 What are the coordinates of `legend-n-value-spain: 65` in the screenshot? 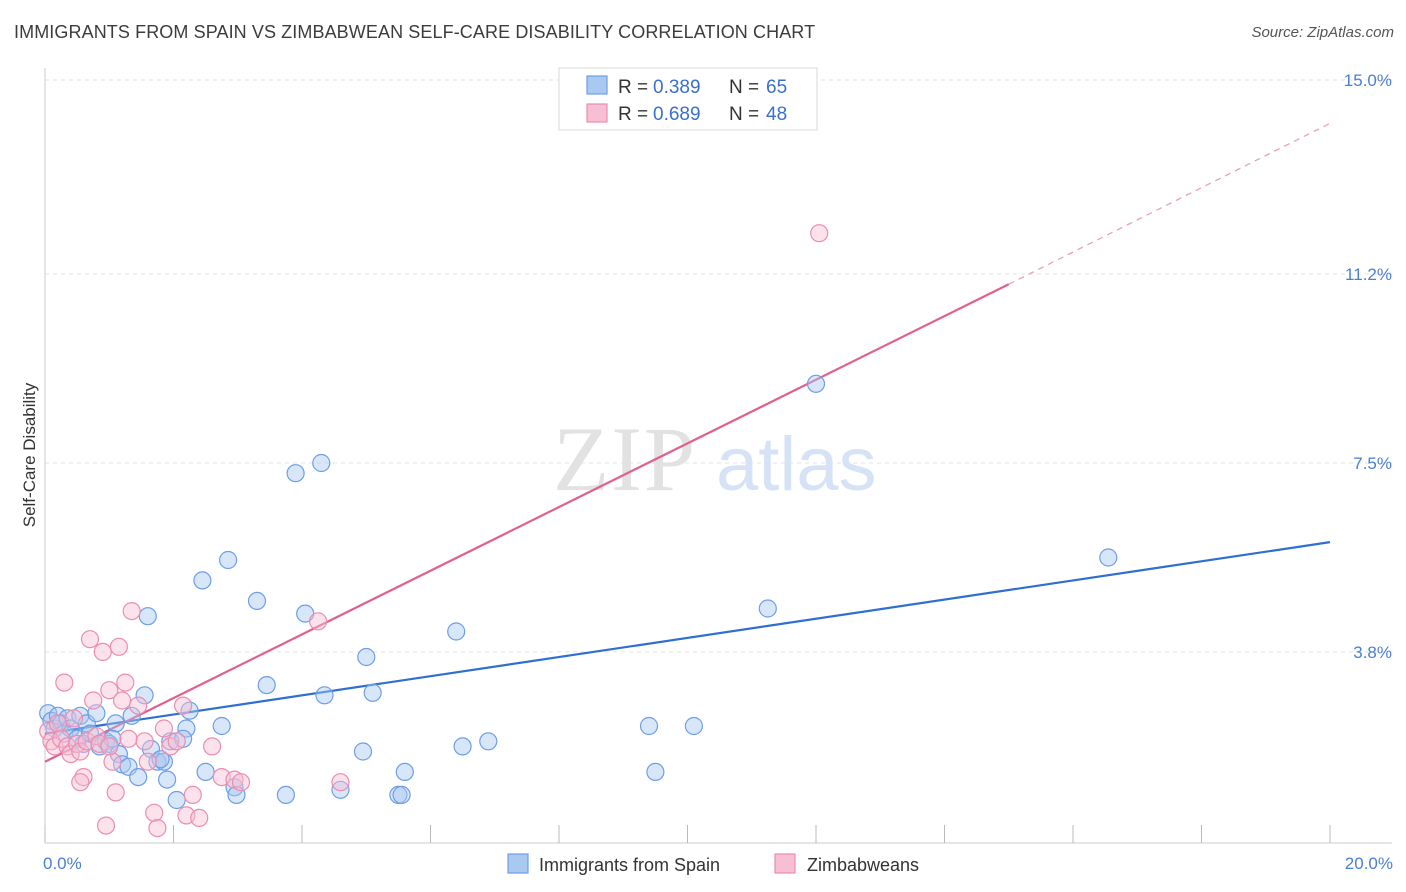 It's located at (776, 87).